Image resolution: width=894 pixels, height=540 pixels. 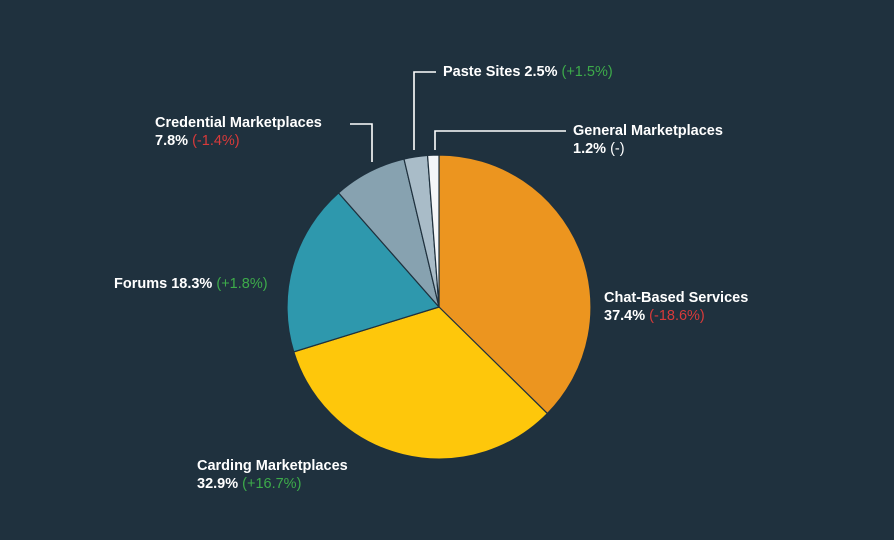 What do you see at coordinates (238, 132) in the screenshot?
I see `label-credential-marketplaces: Credential Marketplaces 7.8% (-1.4%)` at bounding box center [238, 132].